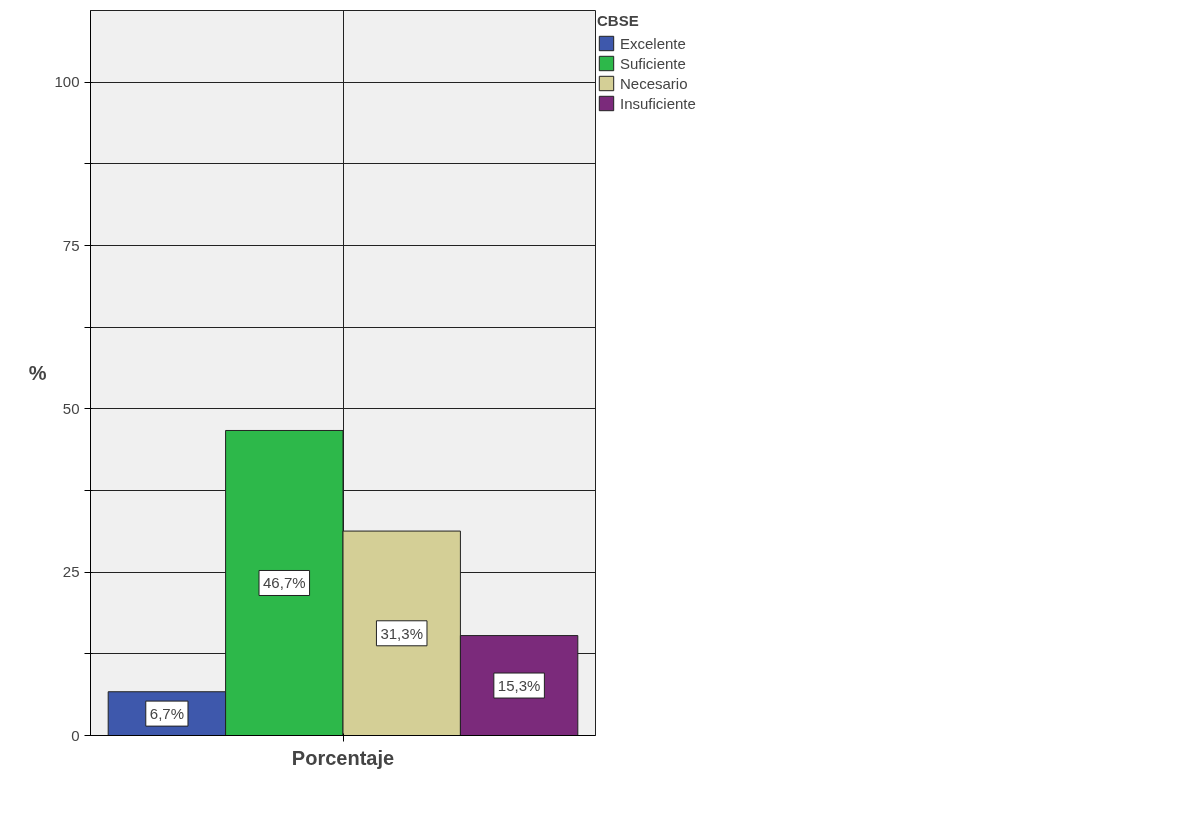 The image size is (1200, 813). What do you see at coordinates (284, 583) in the screenshot?
I see `data-label: 46,7%` at bounding box center [284, 583].